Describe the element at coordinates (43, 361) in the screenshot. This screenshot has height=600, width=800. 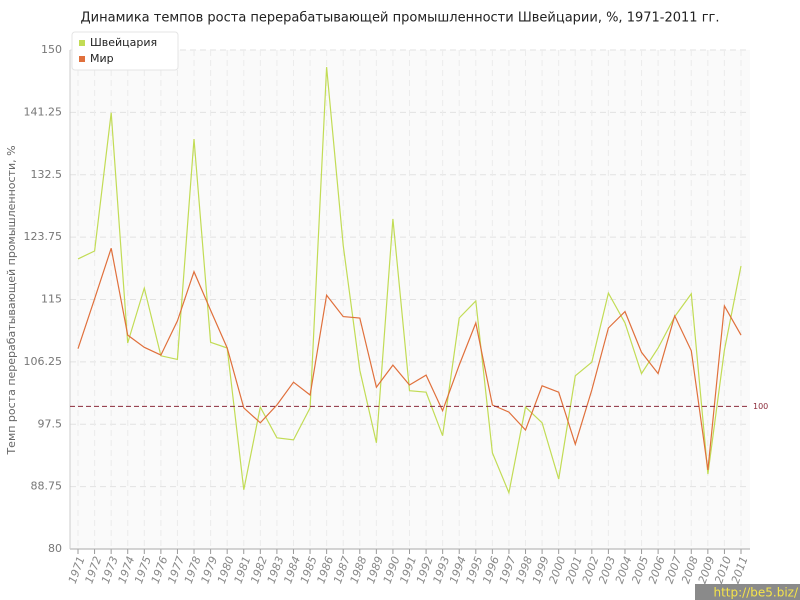
I see `y-tick-label: 106.25` at that location.